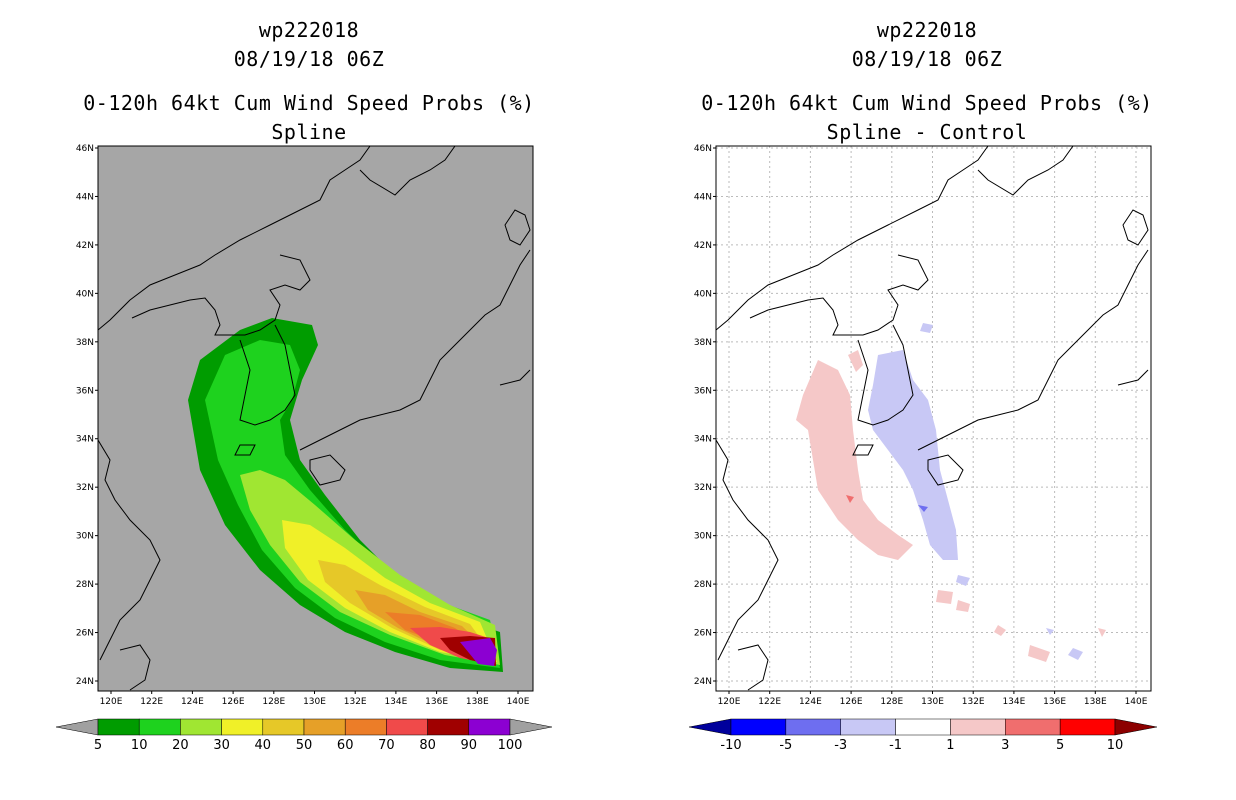  What do you see at coordinates (309, 132) in the screenshot?
I see `panel-subtitle: Spline` at bounding box center [309, 132].